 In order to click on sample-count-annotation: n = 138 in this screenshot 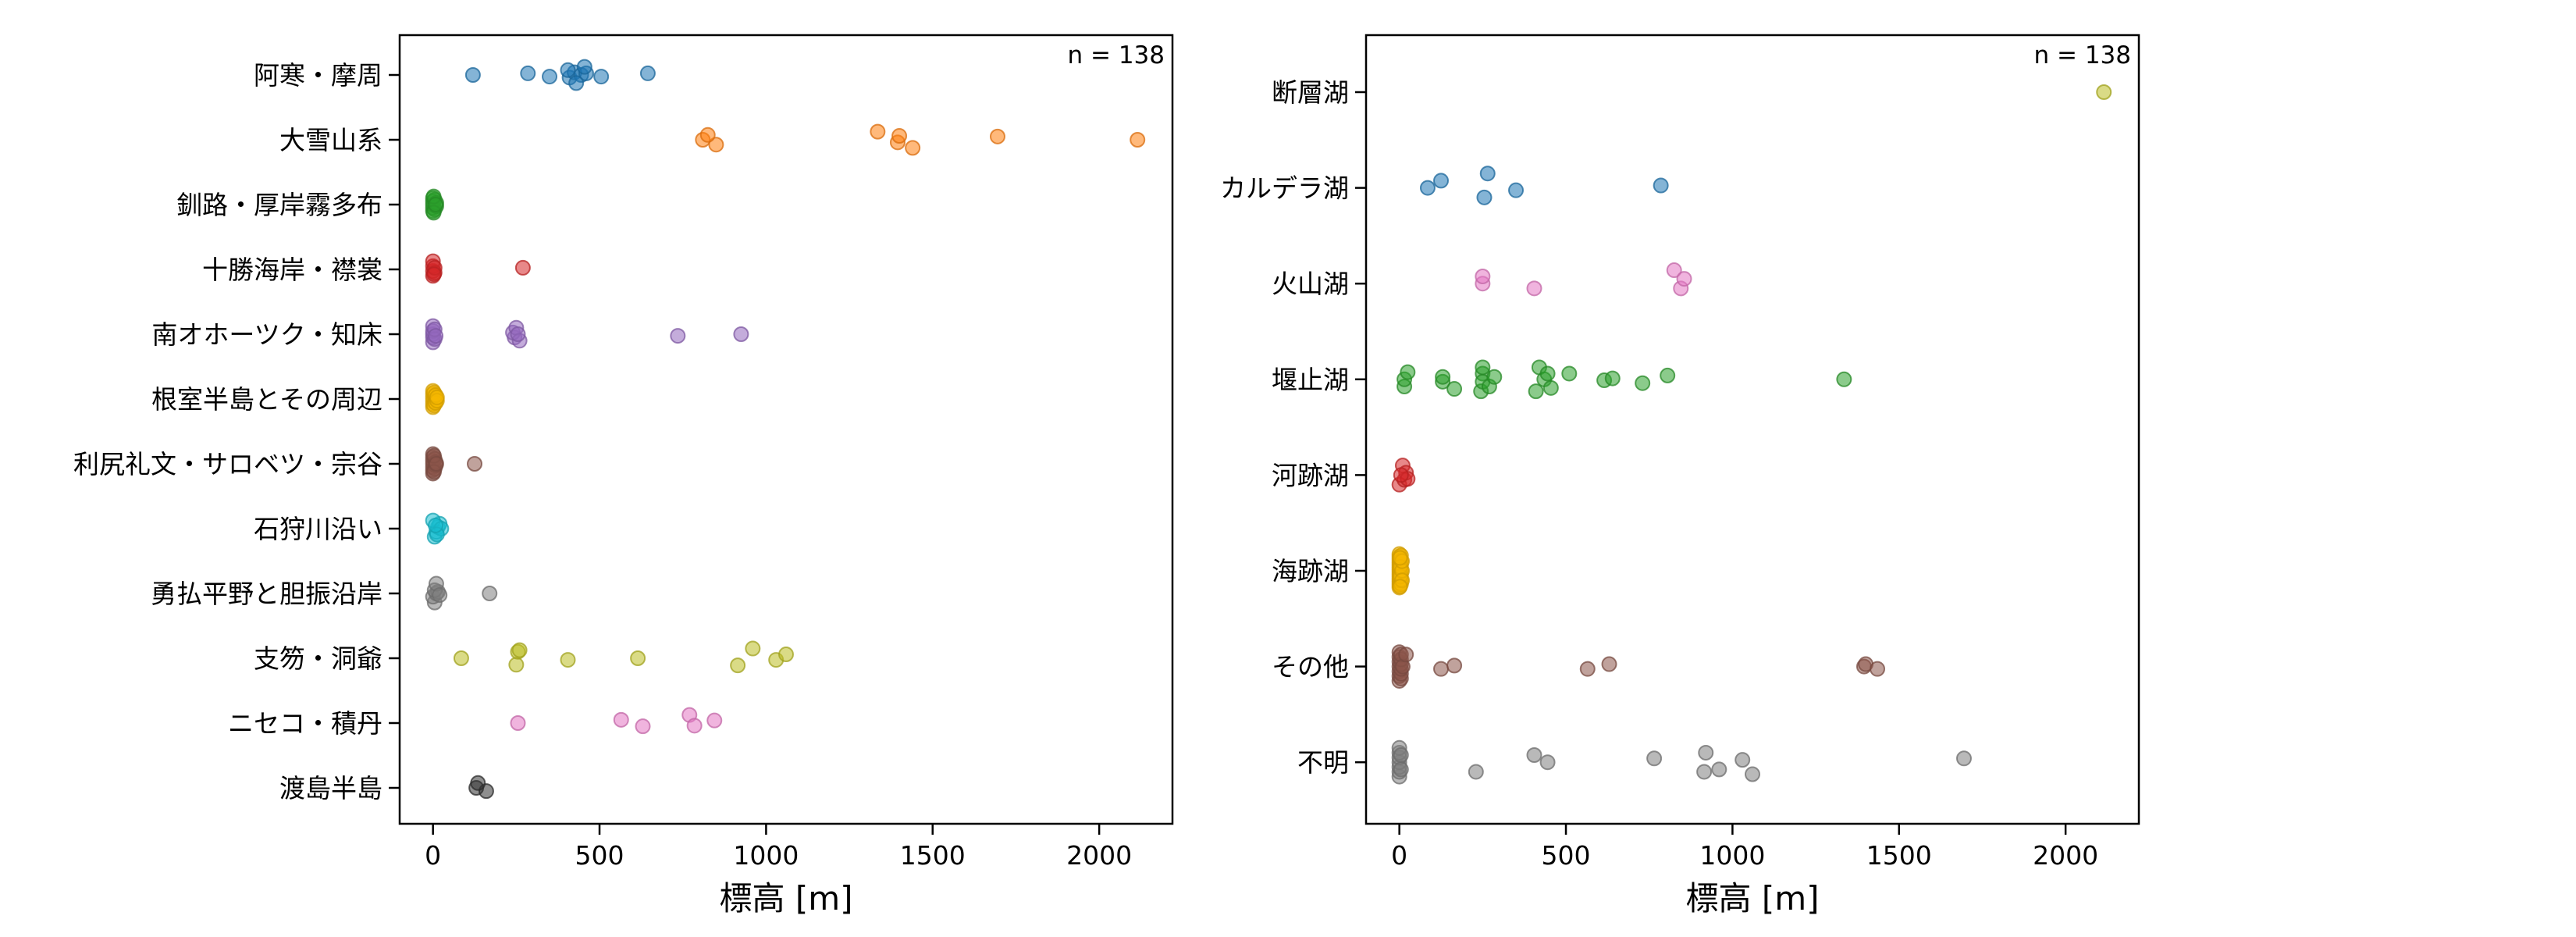, I will do `click(2083, 55)`.